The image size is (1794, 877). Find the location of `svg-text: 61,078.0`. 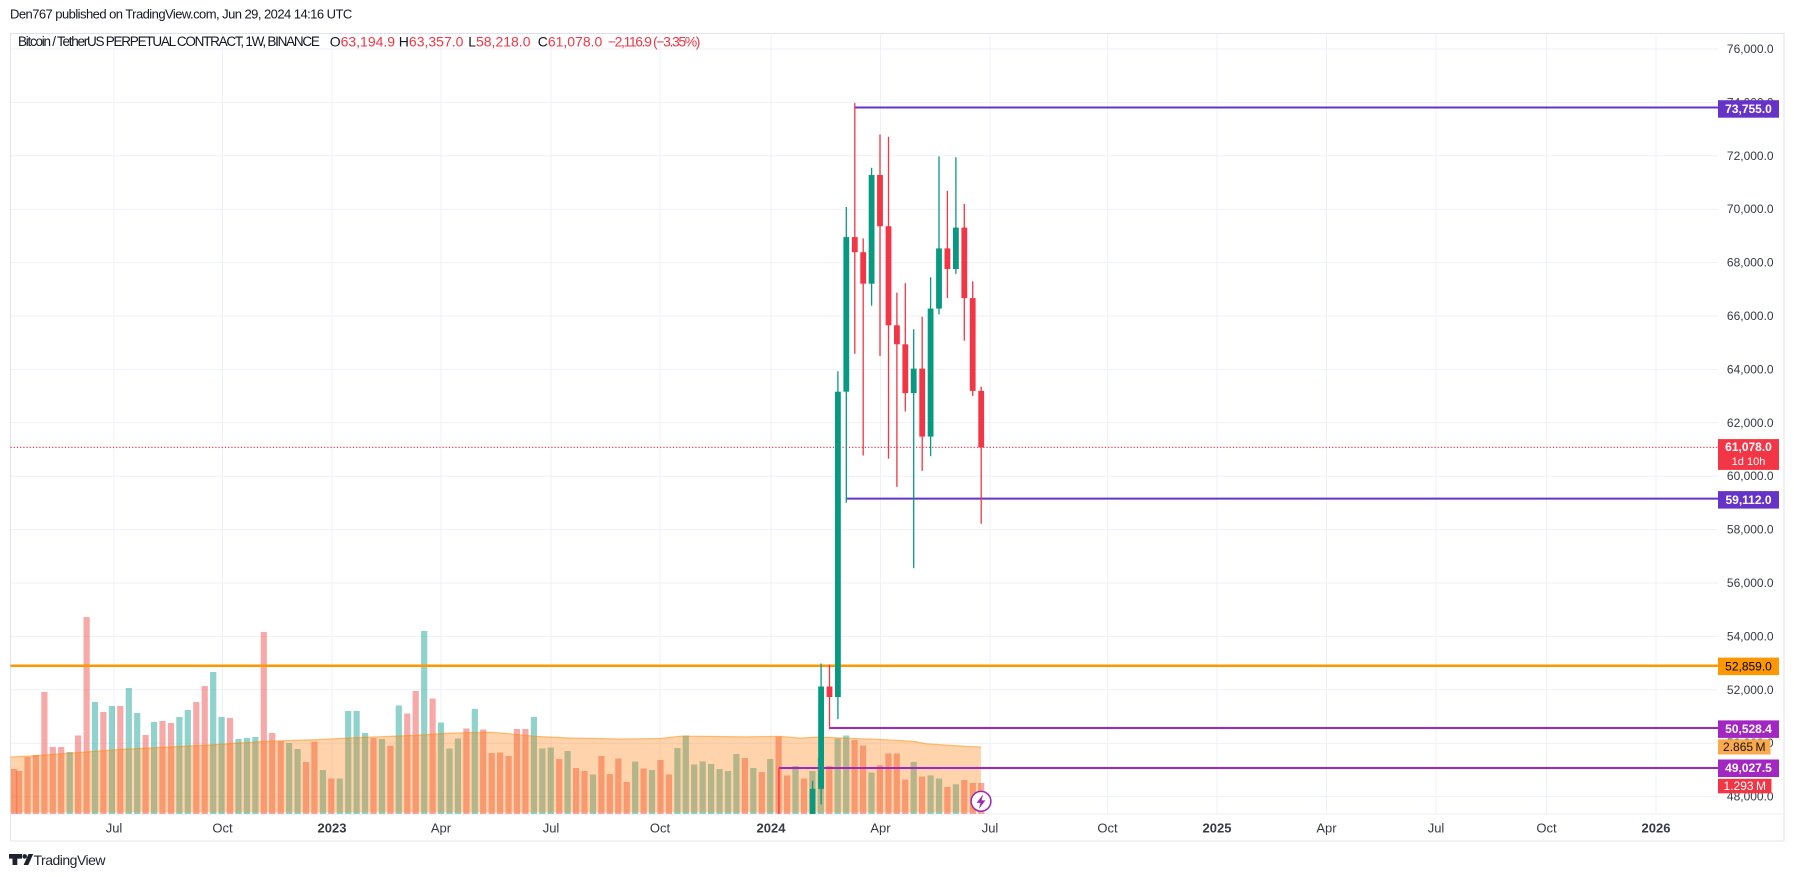

svg-text: 61,078.0 is located at coordinates (1748, 447).